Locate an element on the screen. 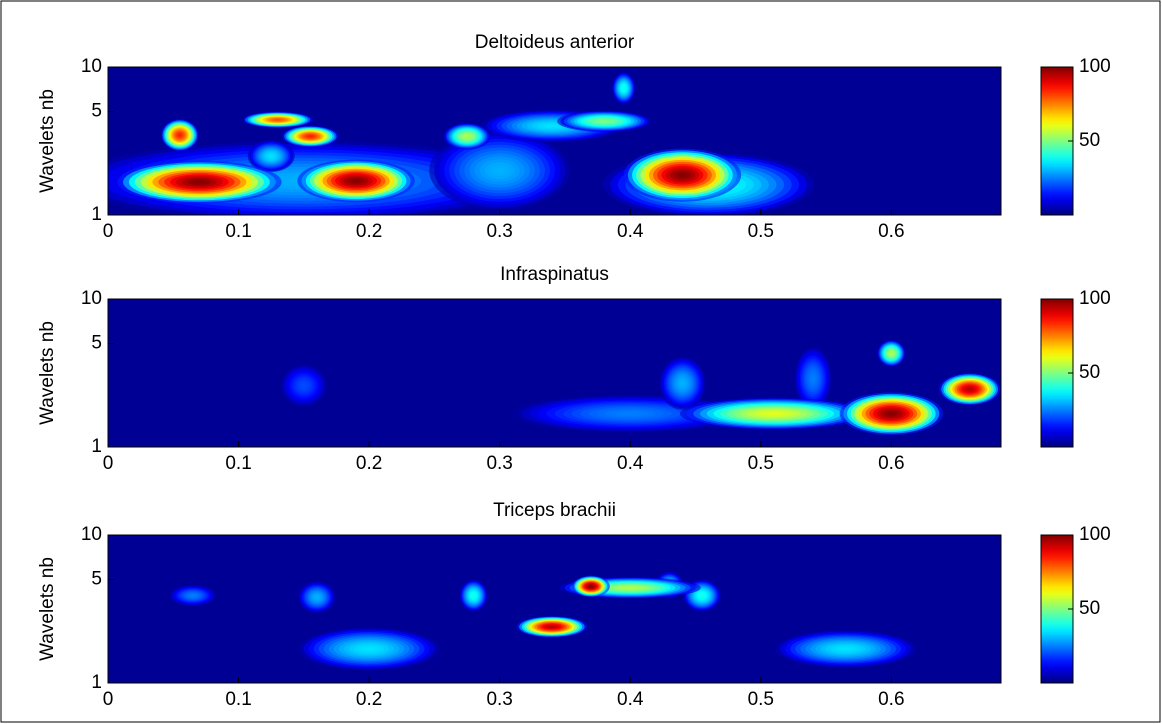 The image size is (1162, 724). plot-title: Deltoideus anterior is located at coordinates (555, 42).